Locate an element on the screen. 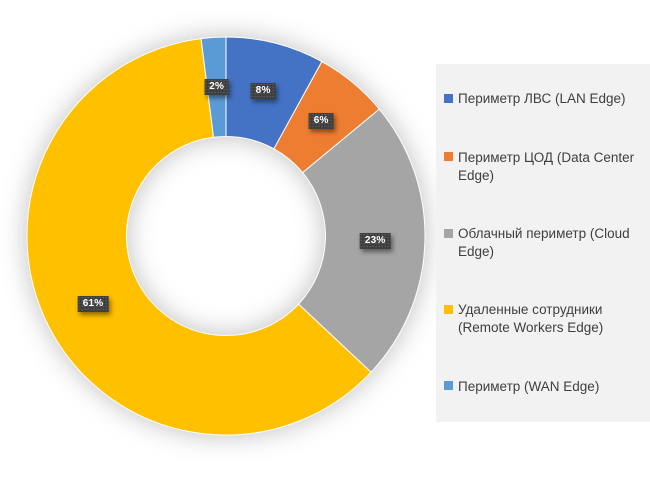  legend-item-4: Периметр (WAN Edge) is located at coordinates (542, 387).